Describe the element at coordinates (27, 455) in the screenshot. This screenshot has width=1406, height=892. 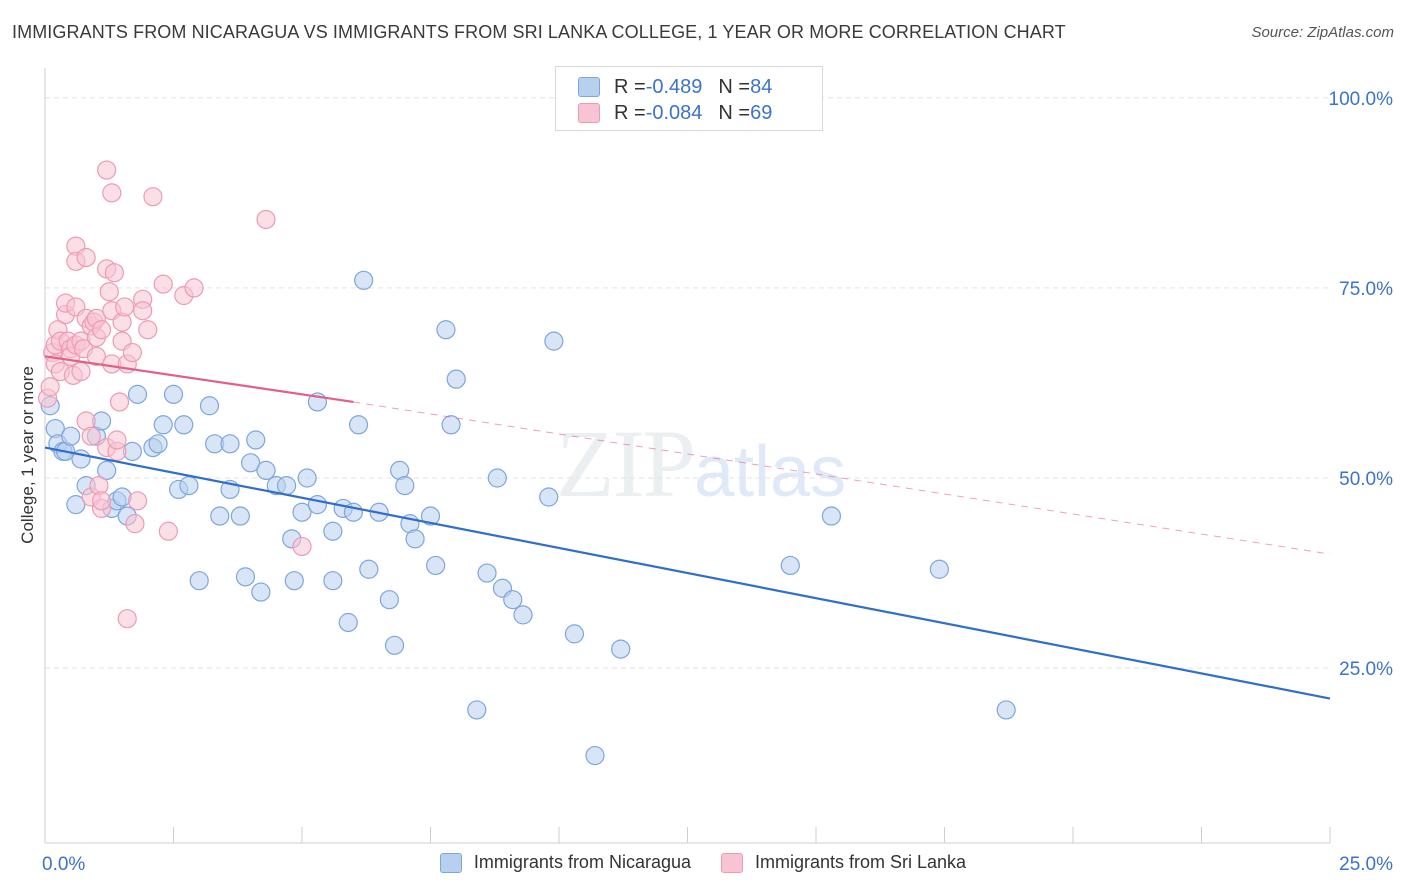
I see `y-axis-label: College, 1 year or more` at that location.